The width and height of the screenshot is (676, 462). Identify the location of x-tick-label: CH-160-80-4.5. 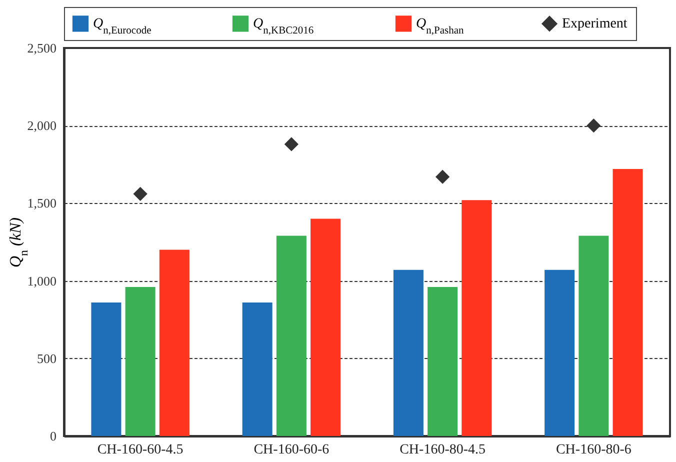
(443, 450).